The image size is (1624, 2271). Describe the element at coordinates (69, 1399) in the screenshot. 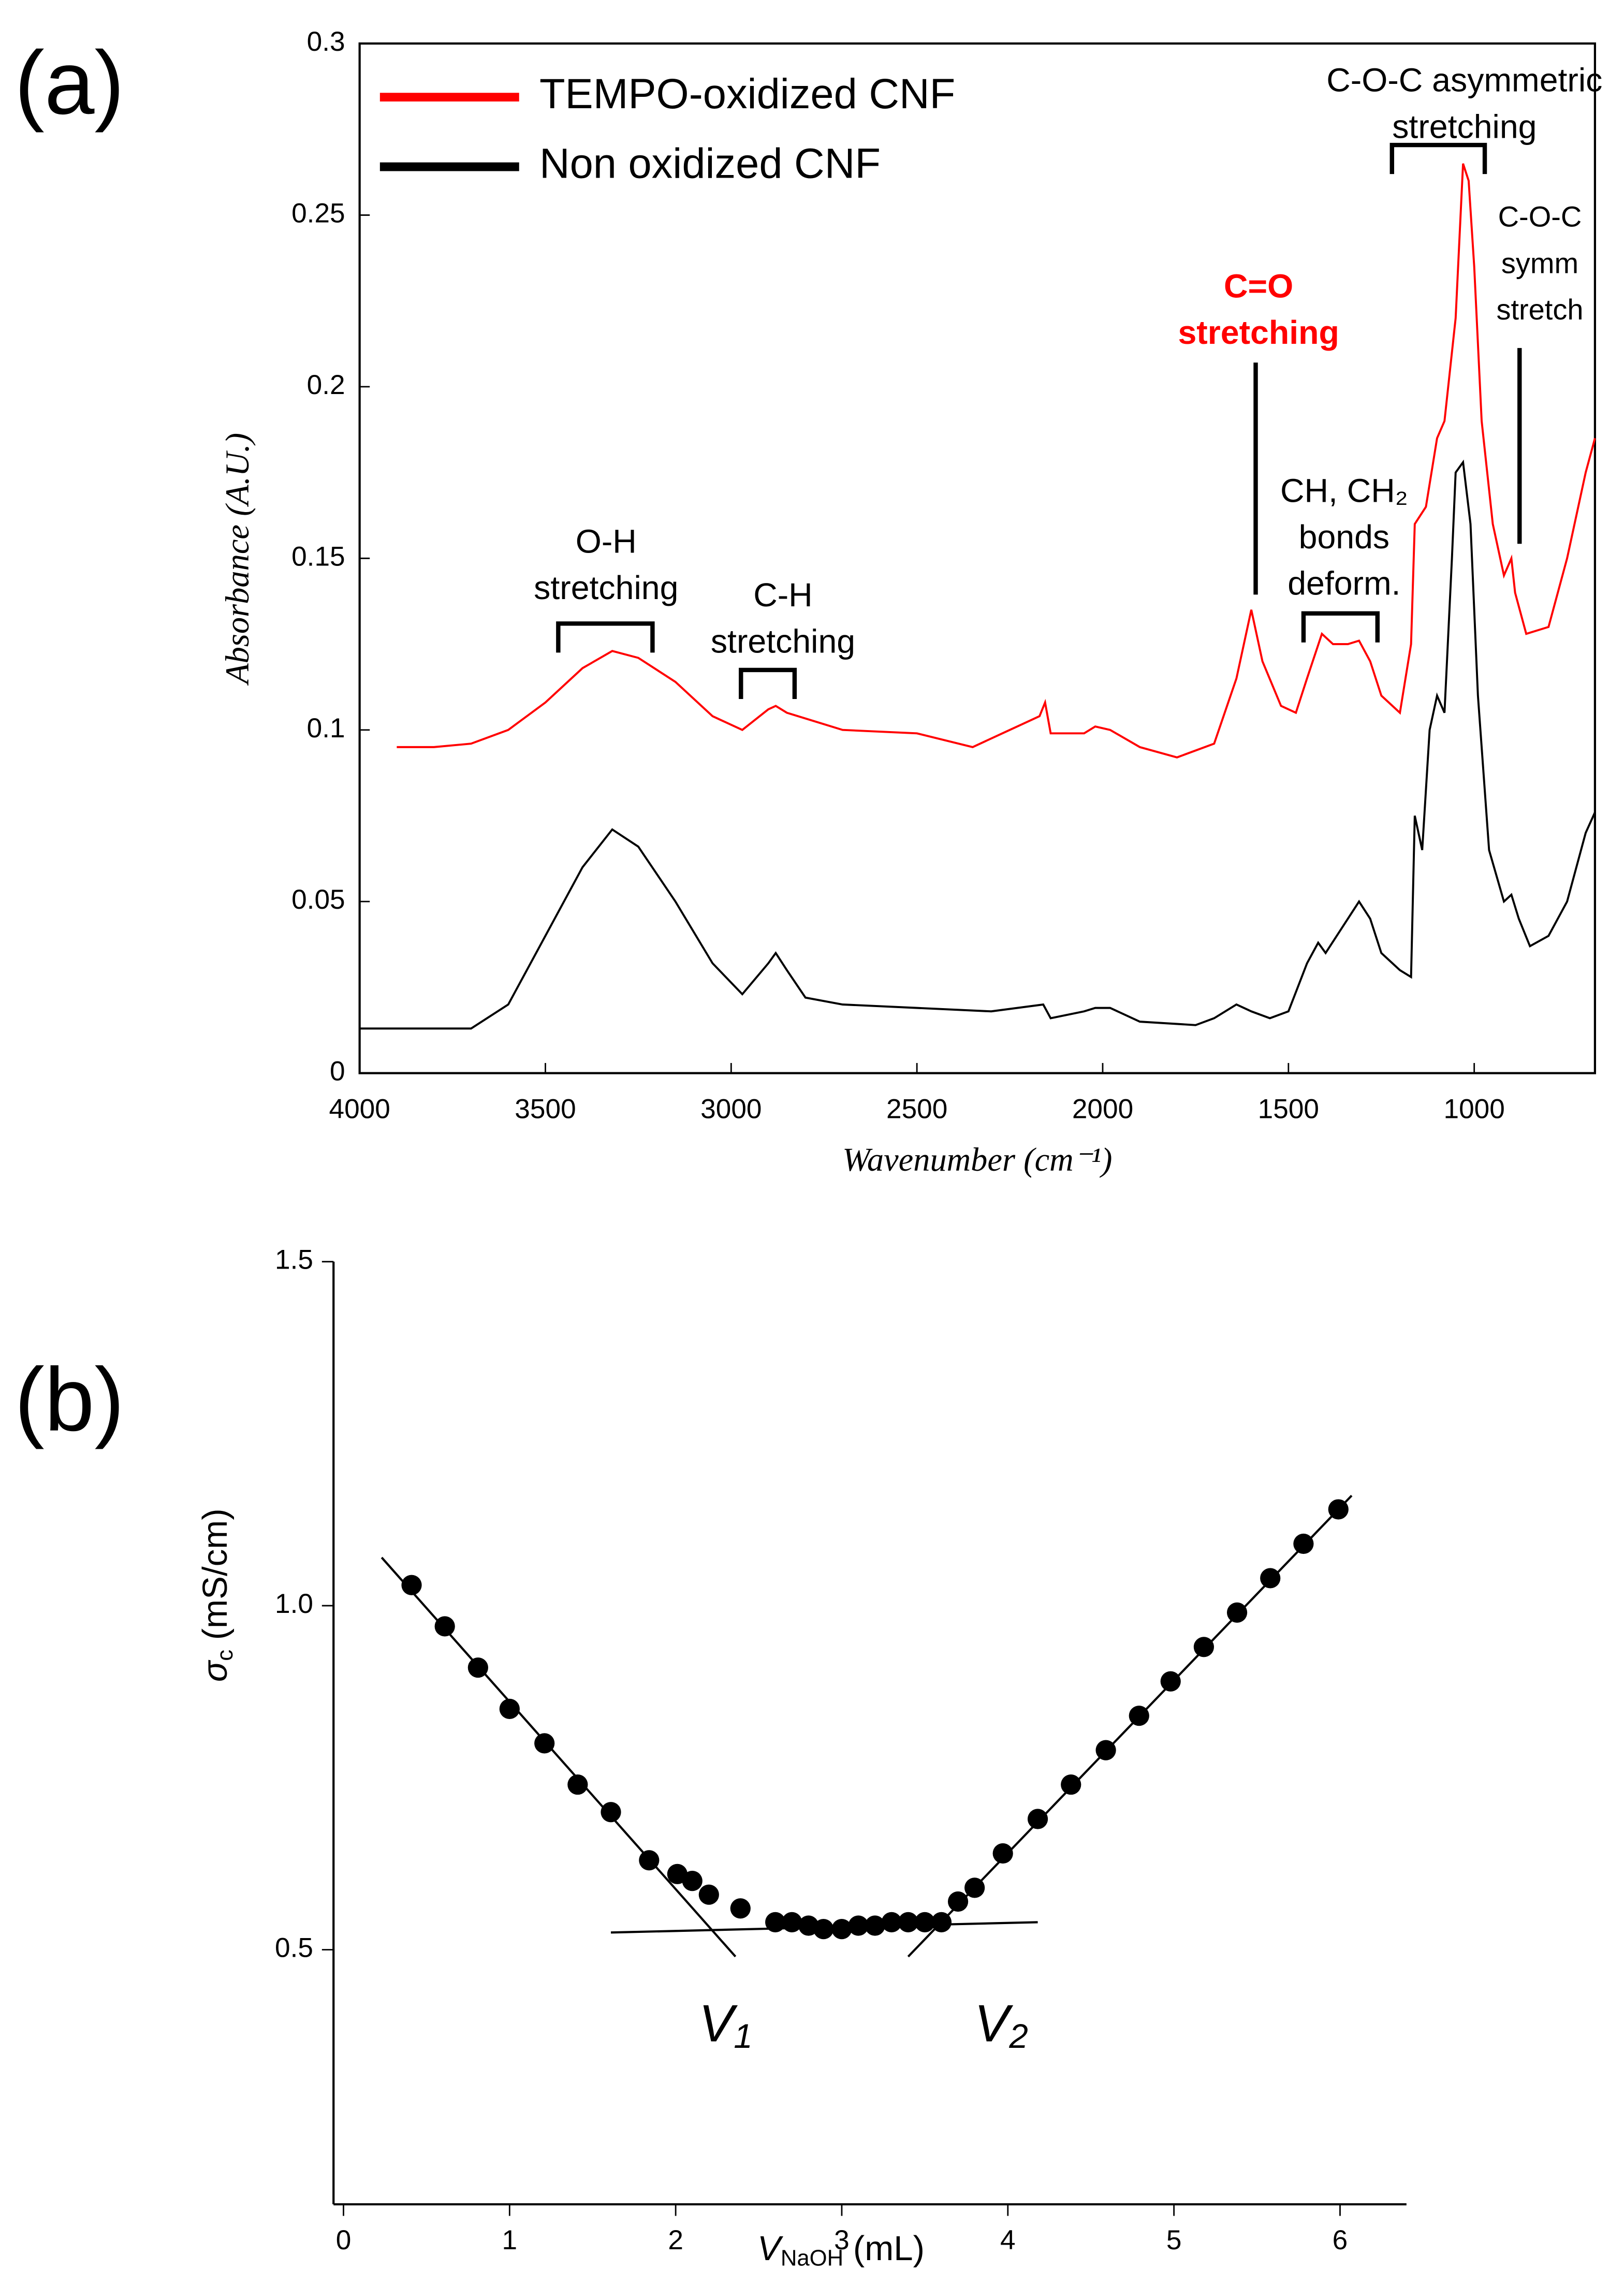

I see `panel-label: (b)` at that location.